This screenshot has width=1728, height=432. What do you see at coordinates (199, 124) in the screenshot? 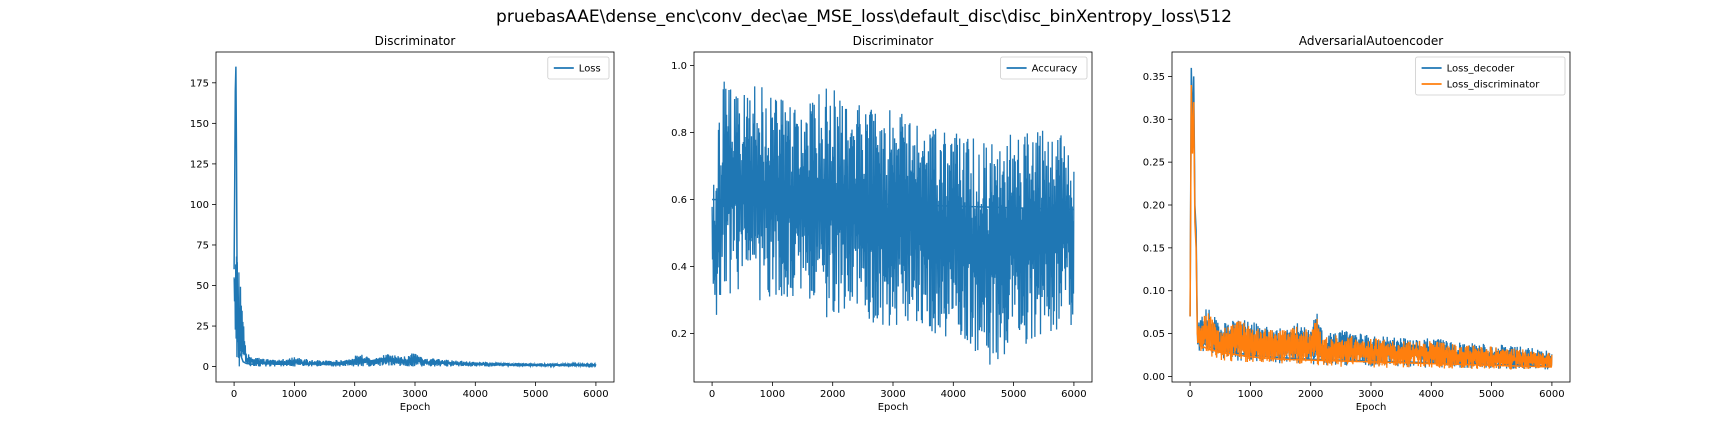
I see `y-tick-label: 150` at bounding box center [199, 124].